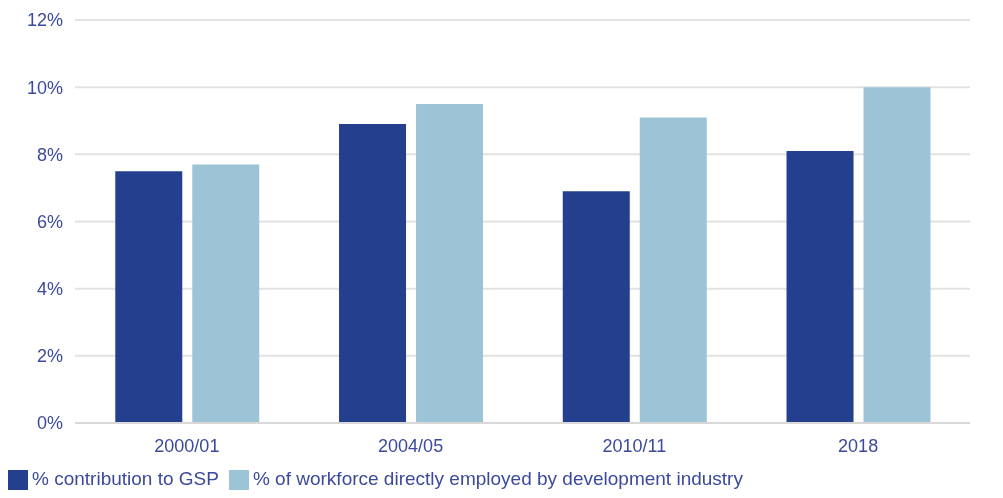 Image resolution: width=1003 pixels, height=498 pixels. Describe the element at coordinates (411, 445) in the screenshot. I see `x-tick-label: 2004/05` at that location.